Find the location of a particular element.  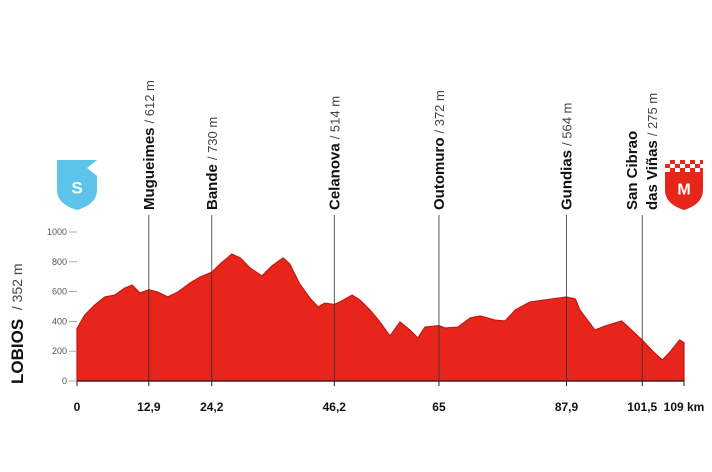

waypoint-name: das Viñas is located at coordinates (652, 175).